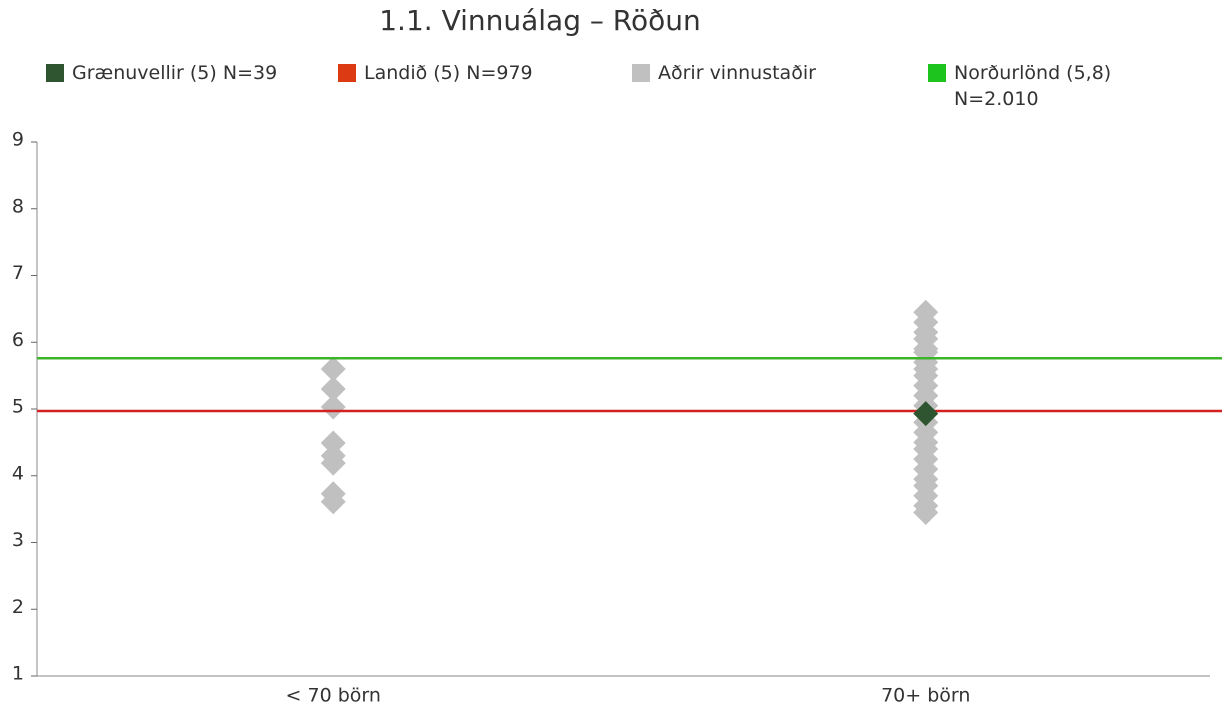 This screenshot has width=1231, height=709. I want to click on legend-label: Norðurlönd (5,8) N=2.010, so click(1033, 86).